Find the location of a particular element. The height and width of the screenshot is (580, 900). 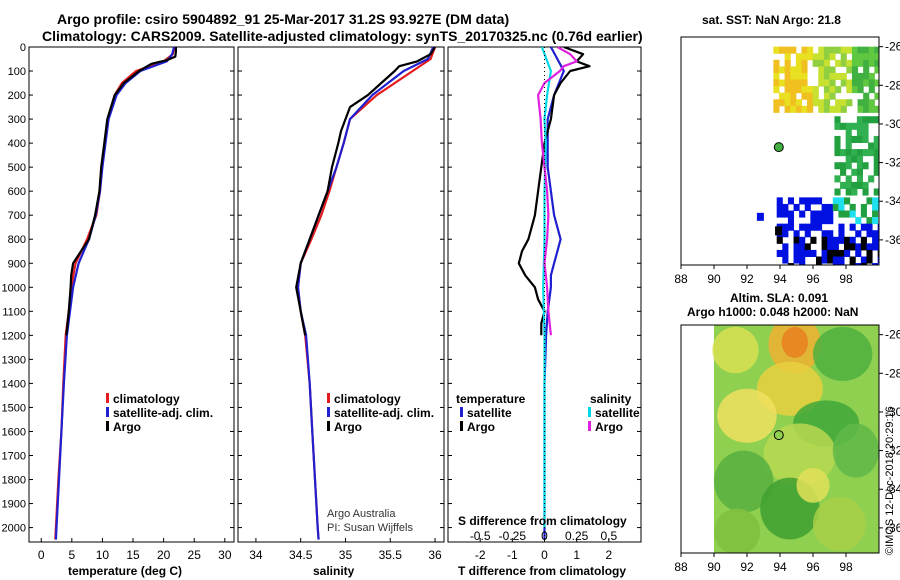

sla-map-title-line2: Argo h1000: 0.048 h2000: NaN is located at coordinates (772, 312).